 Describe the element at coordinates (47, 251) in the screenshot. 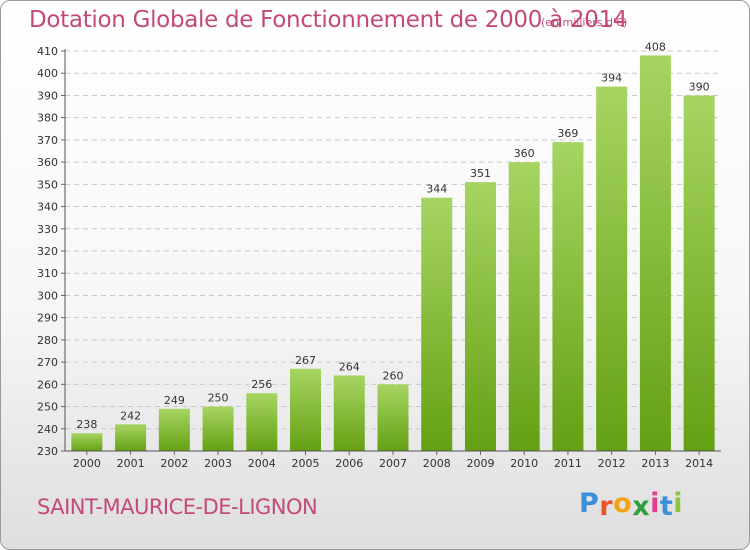

I see `y-tick-label: 320` at that location.